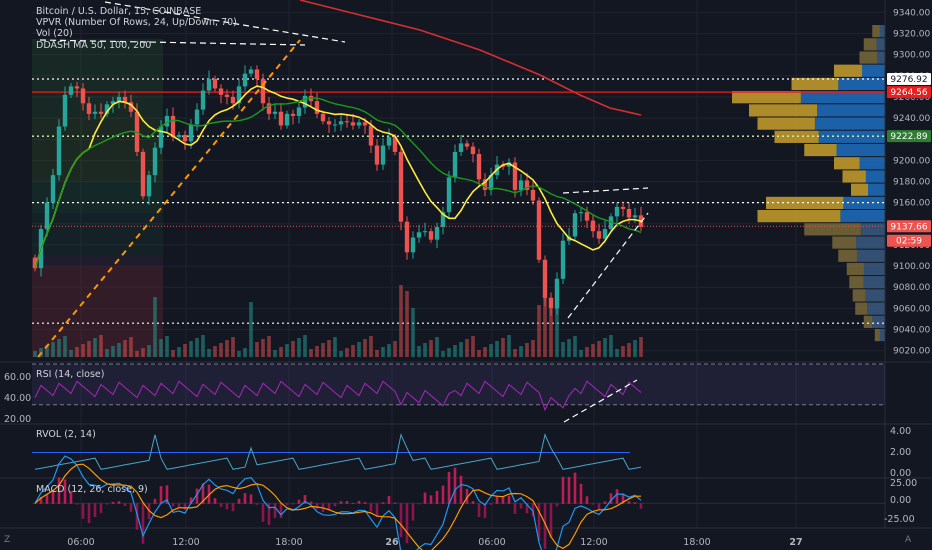 The image size is (932, 550). I want to click on legend-symbol: Bitcoin / U.S. Dollar, 15, COINBASE, so click(119, 11).